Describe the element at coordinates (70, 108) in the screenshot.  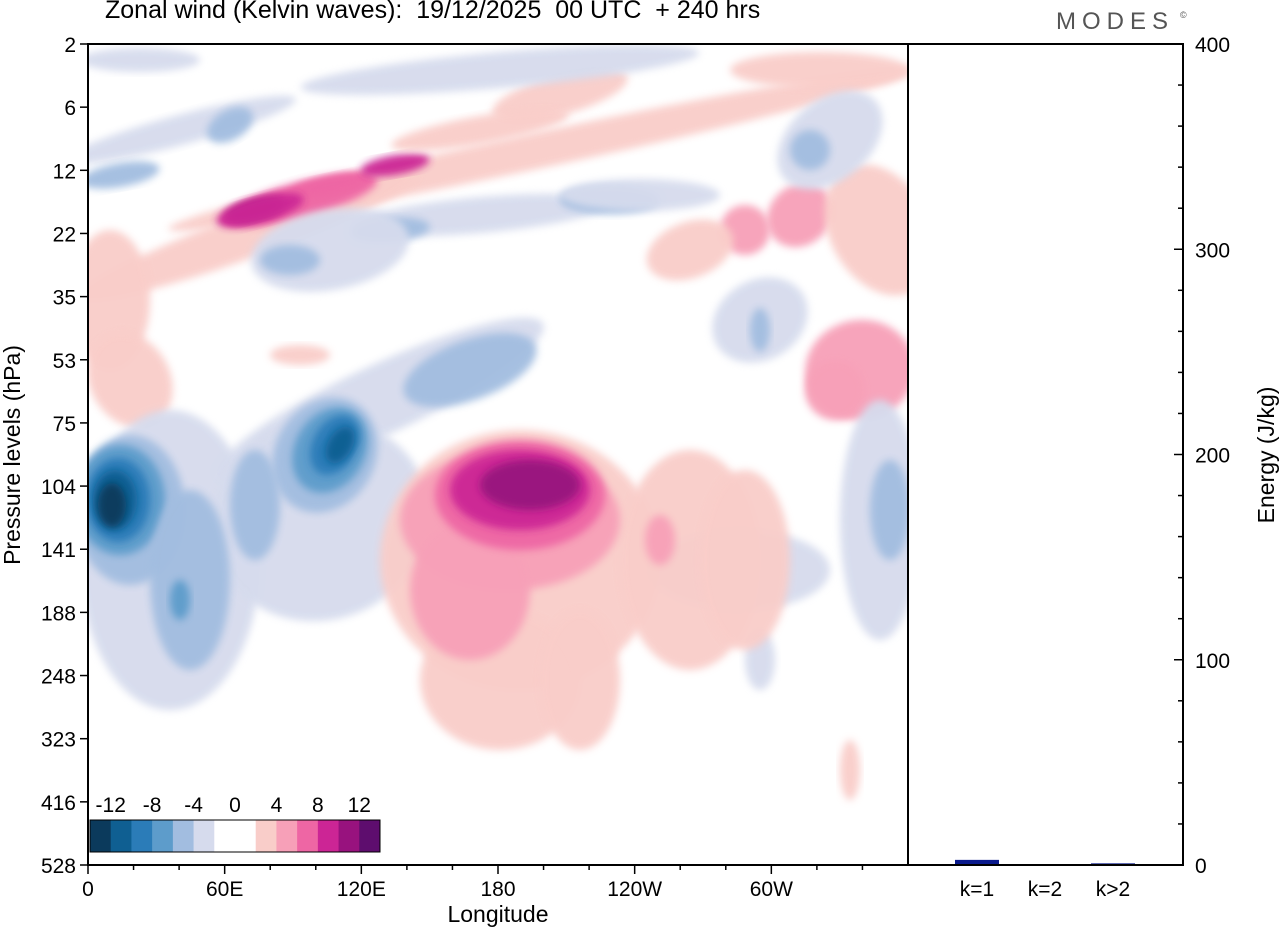
I see `y-tick-label-1: 6` at that location.